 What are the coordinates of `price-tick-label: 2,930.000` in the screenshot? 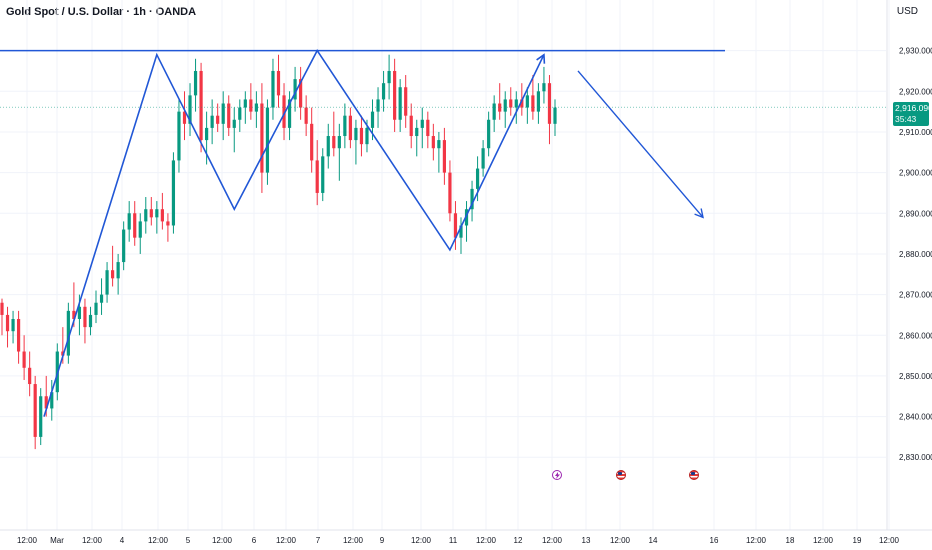 It's located at (915, 51).